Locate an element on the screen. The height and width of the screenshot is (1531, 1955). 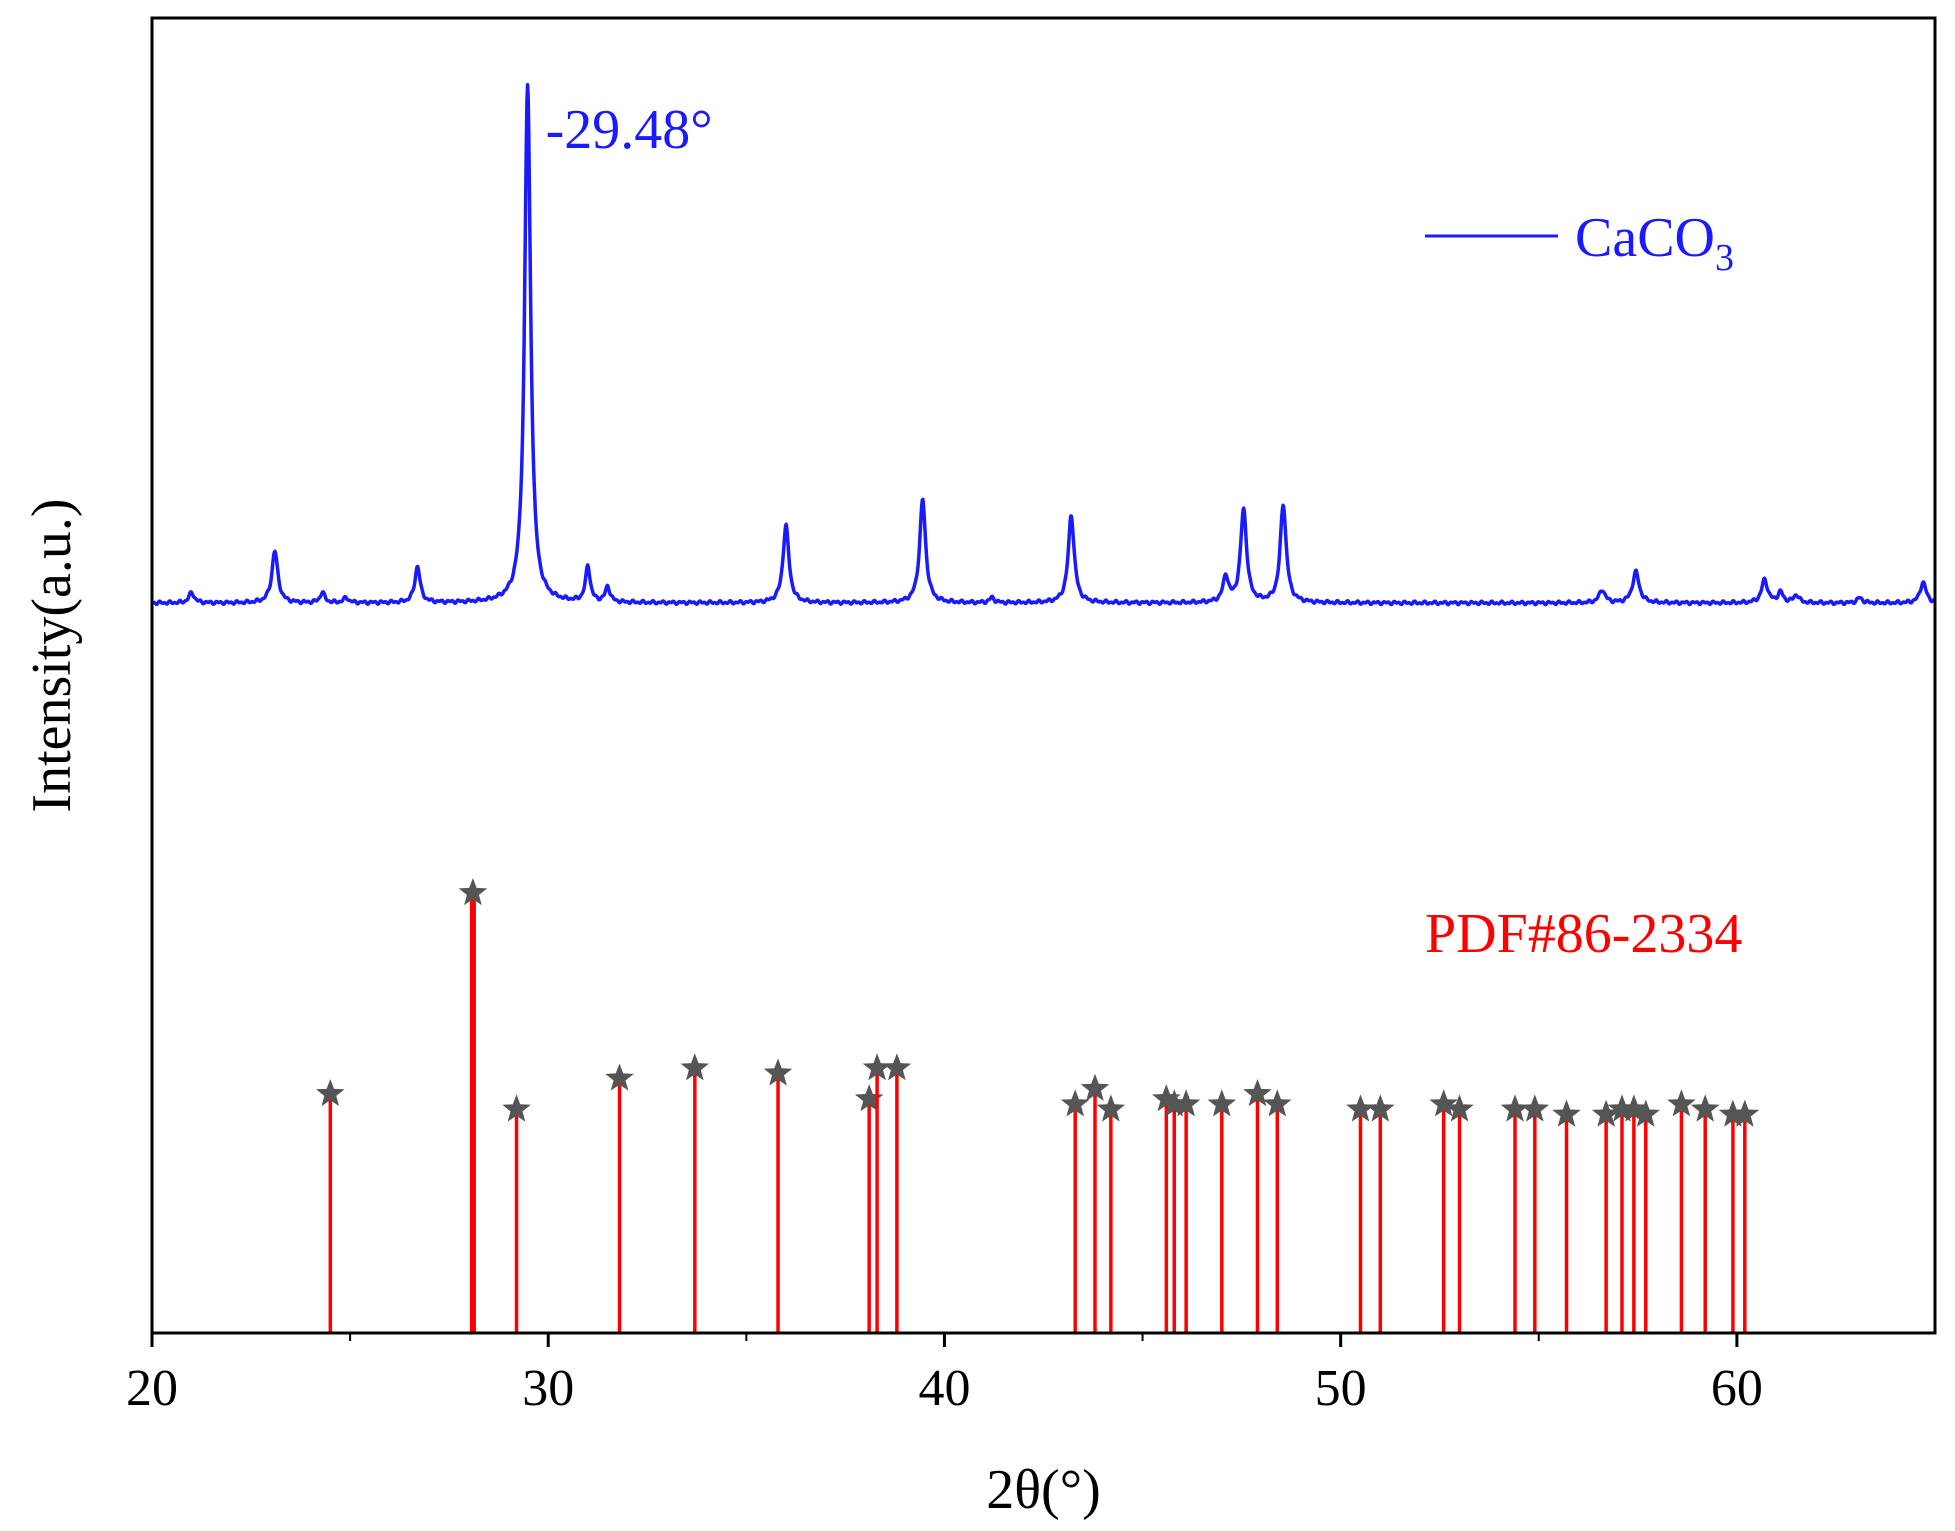
x-tick-label-40: 40 is located at coordinates (944, 1388).